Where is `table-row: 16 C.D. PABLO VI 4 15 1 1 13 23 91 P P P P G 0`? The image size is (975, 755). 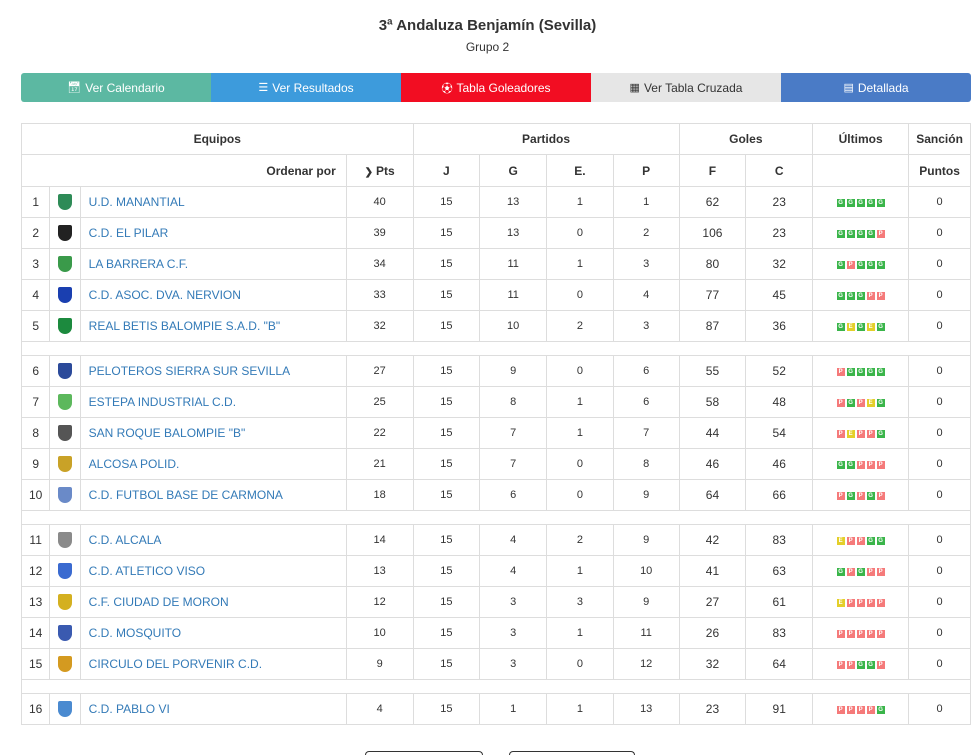
table-row: 16 C.D. PABLO VI 4 15 1 1 13 23 91 P P P P G 0 is located at coordinates (495, 709).